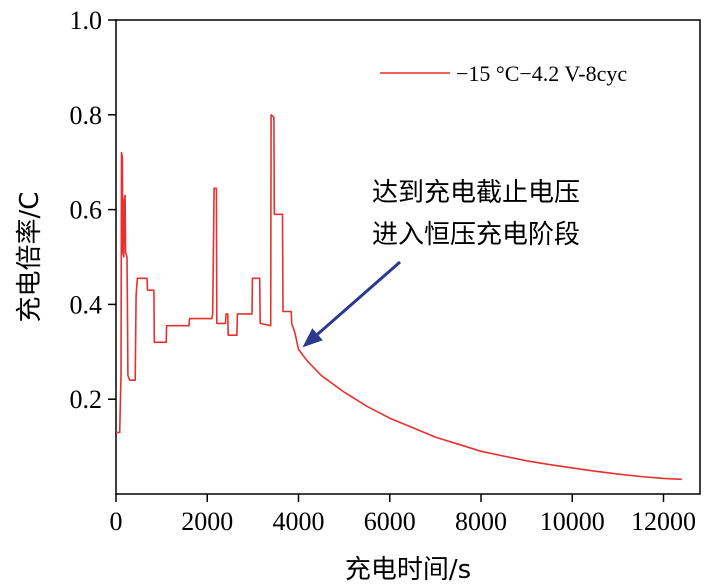  What do you see at coordinates (86, 304) in the screenshot?
I see `y-tick-label: 0.4` at bounding box center [86, 304].